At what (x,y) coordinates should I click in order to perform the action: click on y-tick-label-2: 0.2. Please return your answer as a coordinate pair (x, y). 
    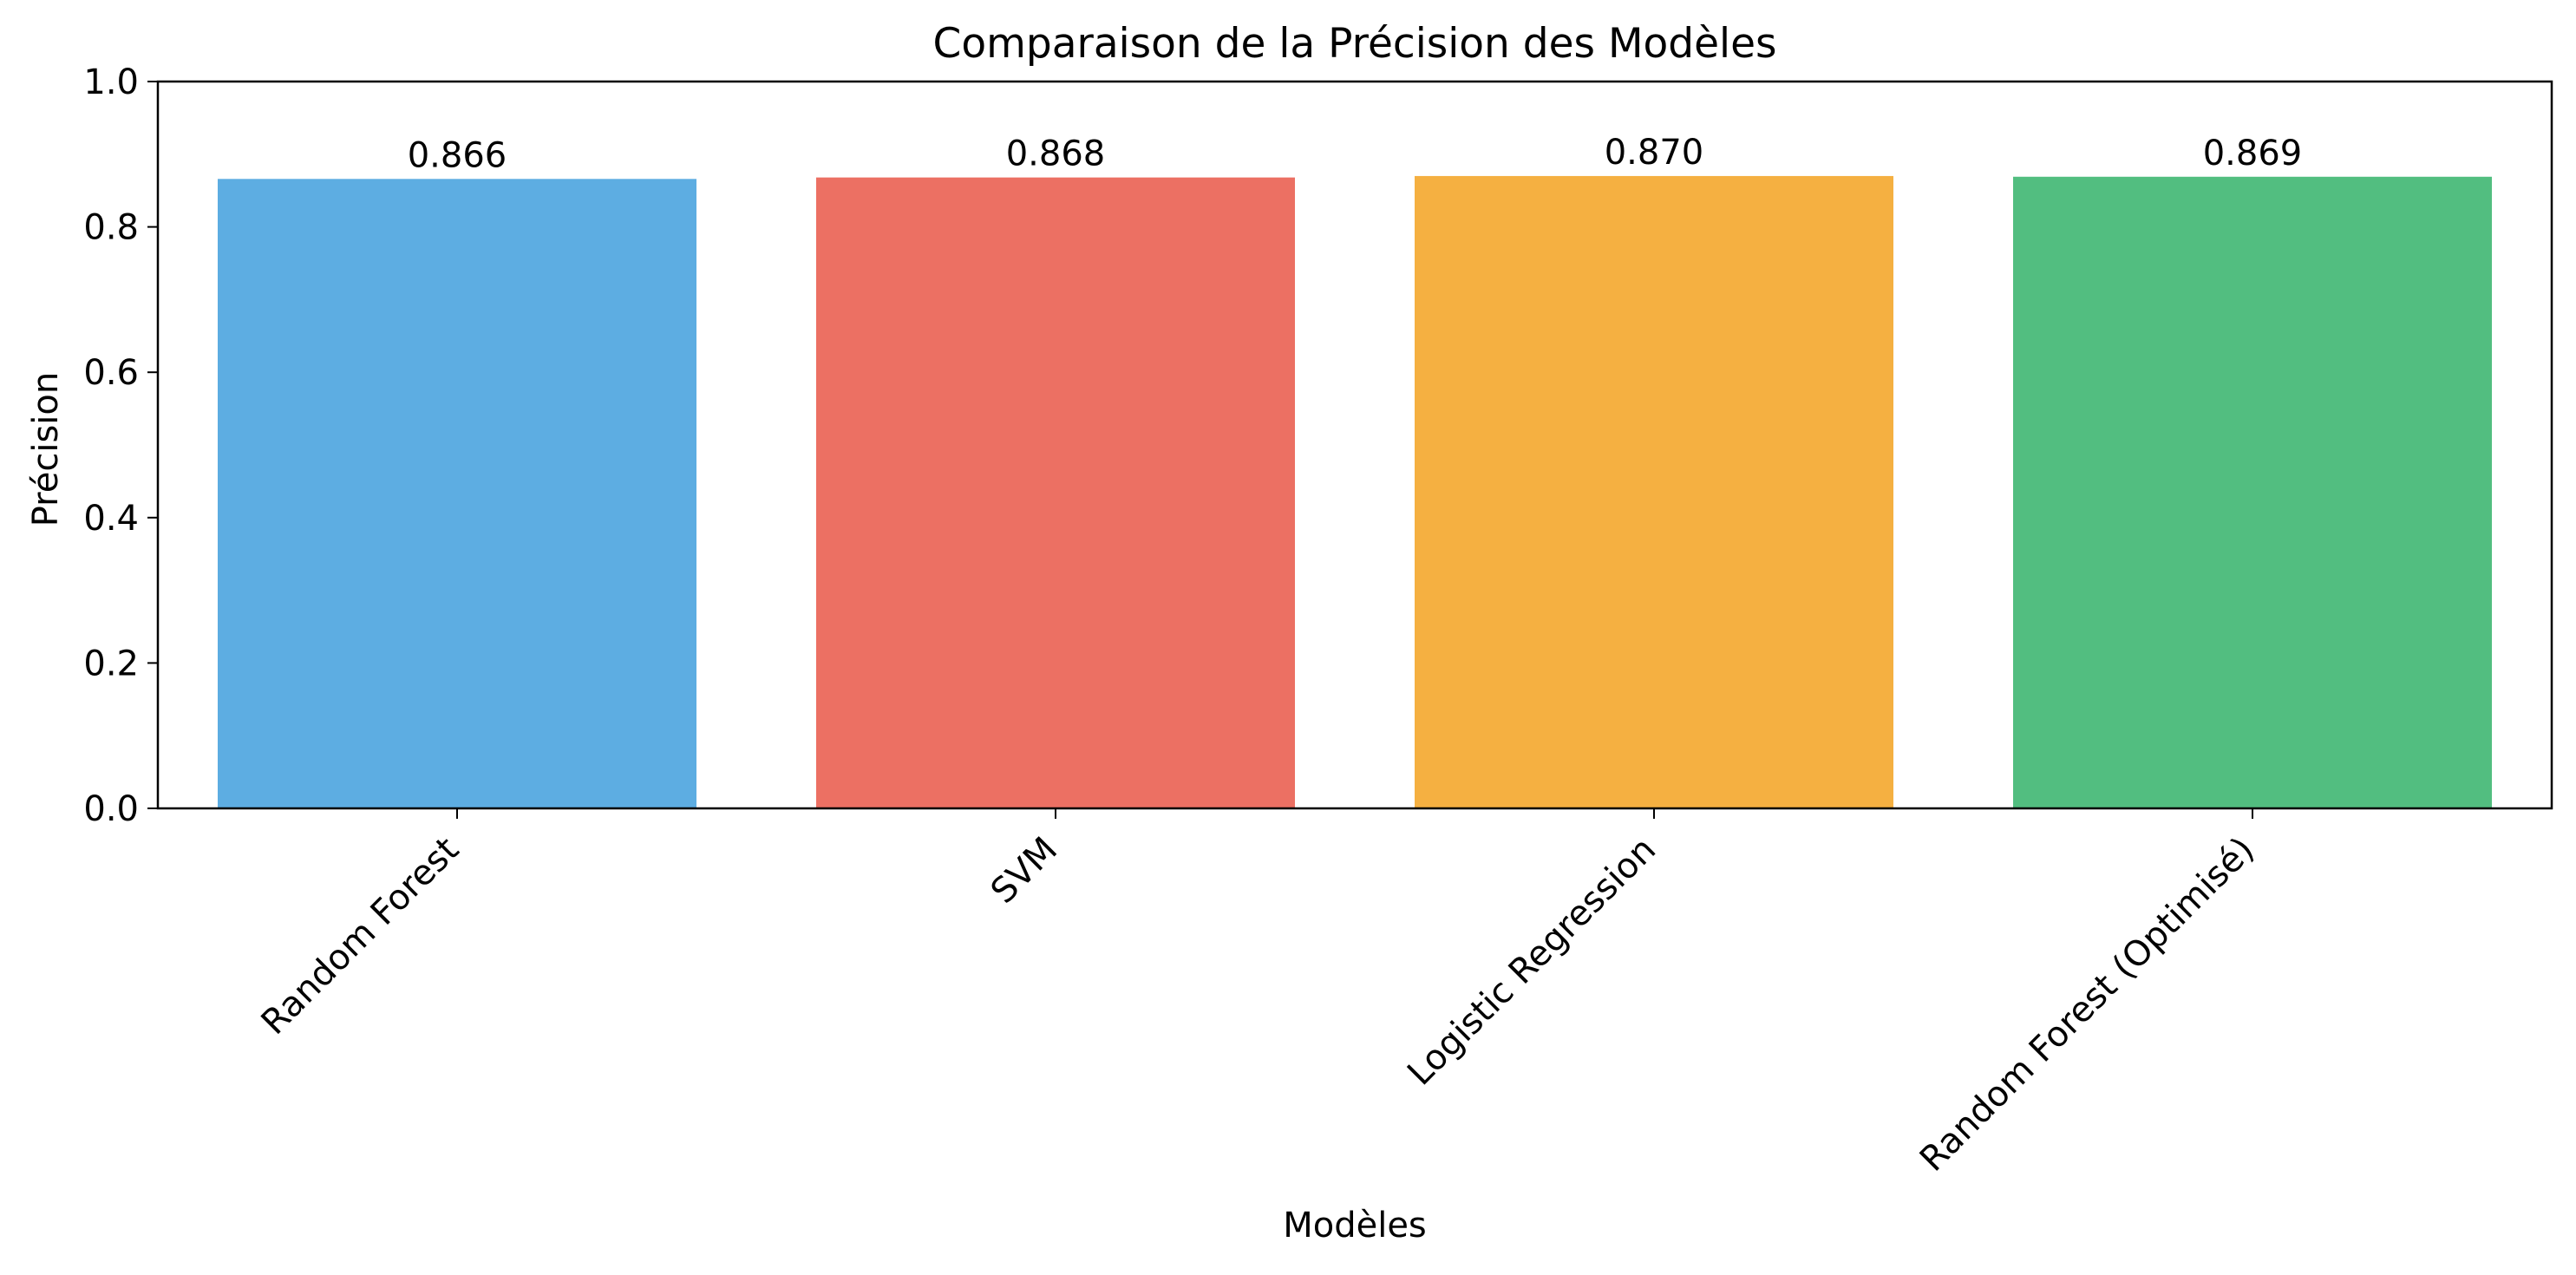
    Looking at the image, I should click on (111, 663).